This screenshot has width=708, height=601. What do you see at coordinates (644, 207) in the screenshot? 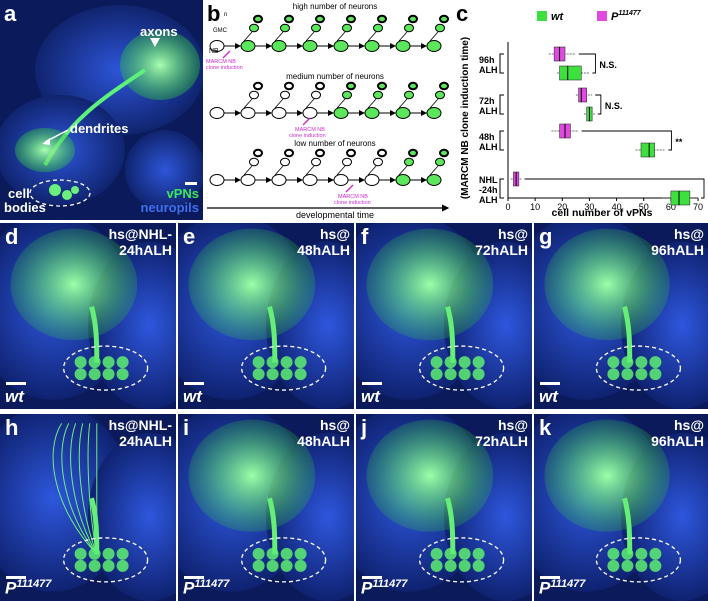
I see `x-tick-label: 50` at bounding box center [644, 207].